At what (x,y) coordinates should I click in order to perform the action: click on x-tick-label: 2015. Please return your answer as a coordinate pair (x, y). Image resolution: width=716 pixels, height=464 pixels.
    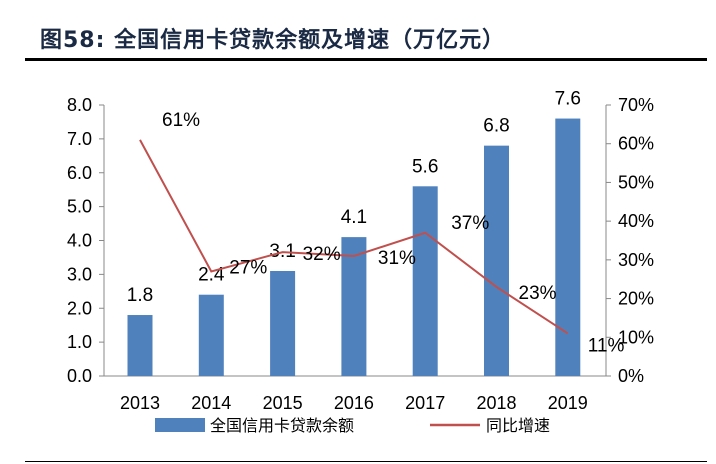
    Looking at the image, I should click on (283, 403).